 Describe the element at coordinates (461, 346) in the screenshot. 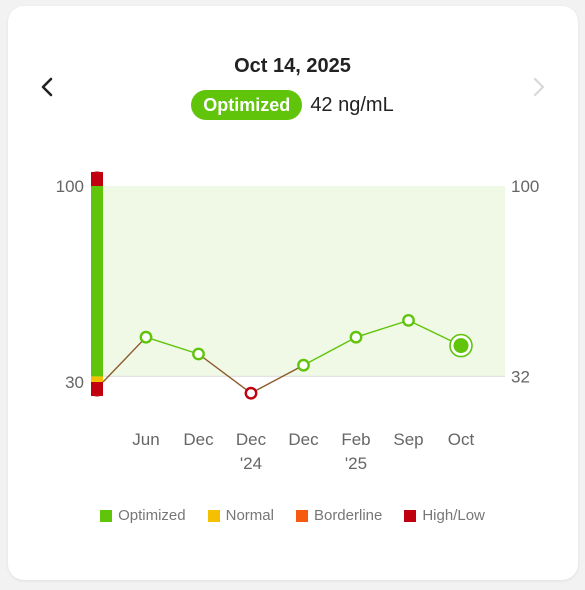

I see `selected-data-point` at that location.